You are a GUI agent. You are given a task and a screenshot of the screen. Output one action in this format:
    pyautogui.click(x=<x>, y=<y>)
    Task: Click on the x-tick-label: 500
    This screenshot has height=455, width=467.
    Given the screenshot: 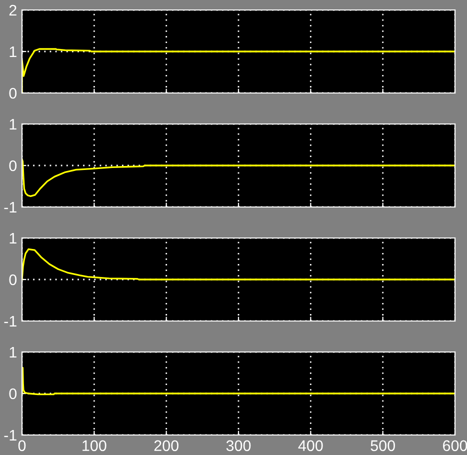 What is the action you would take?
    pyautogui.click(x=382, y=446)
    